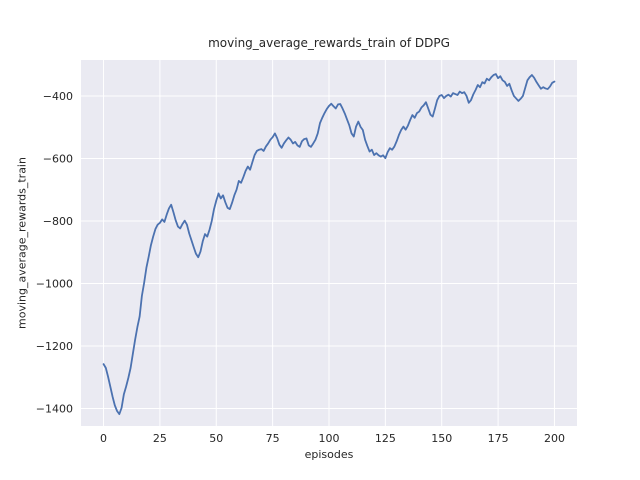 The height and width of the screenshot is (480, 640). What do you see at coordinates (58, 96) in the screenshot?
I see `y-tick-label: −400` at bounding box center [58, 96].